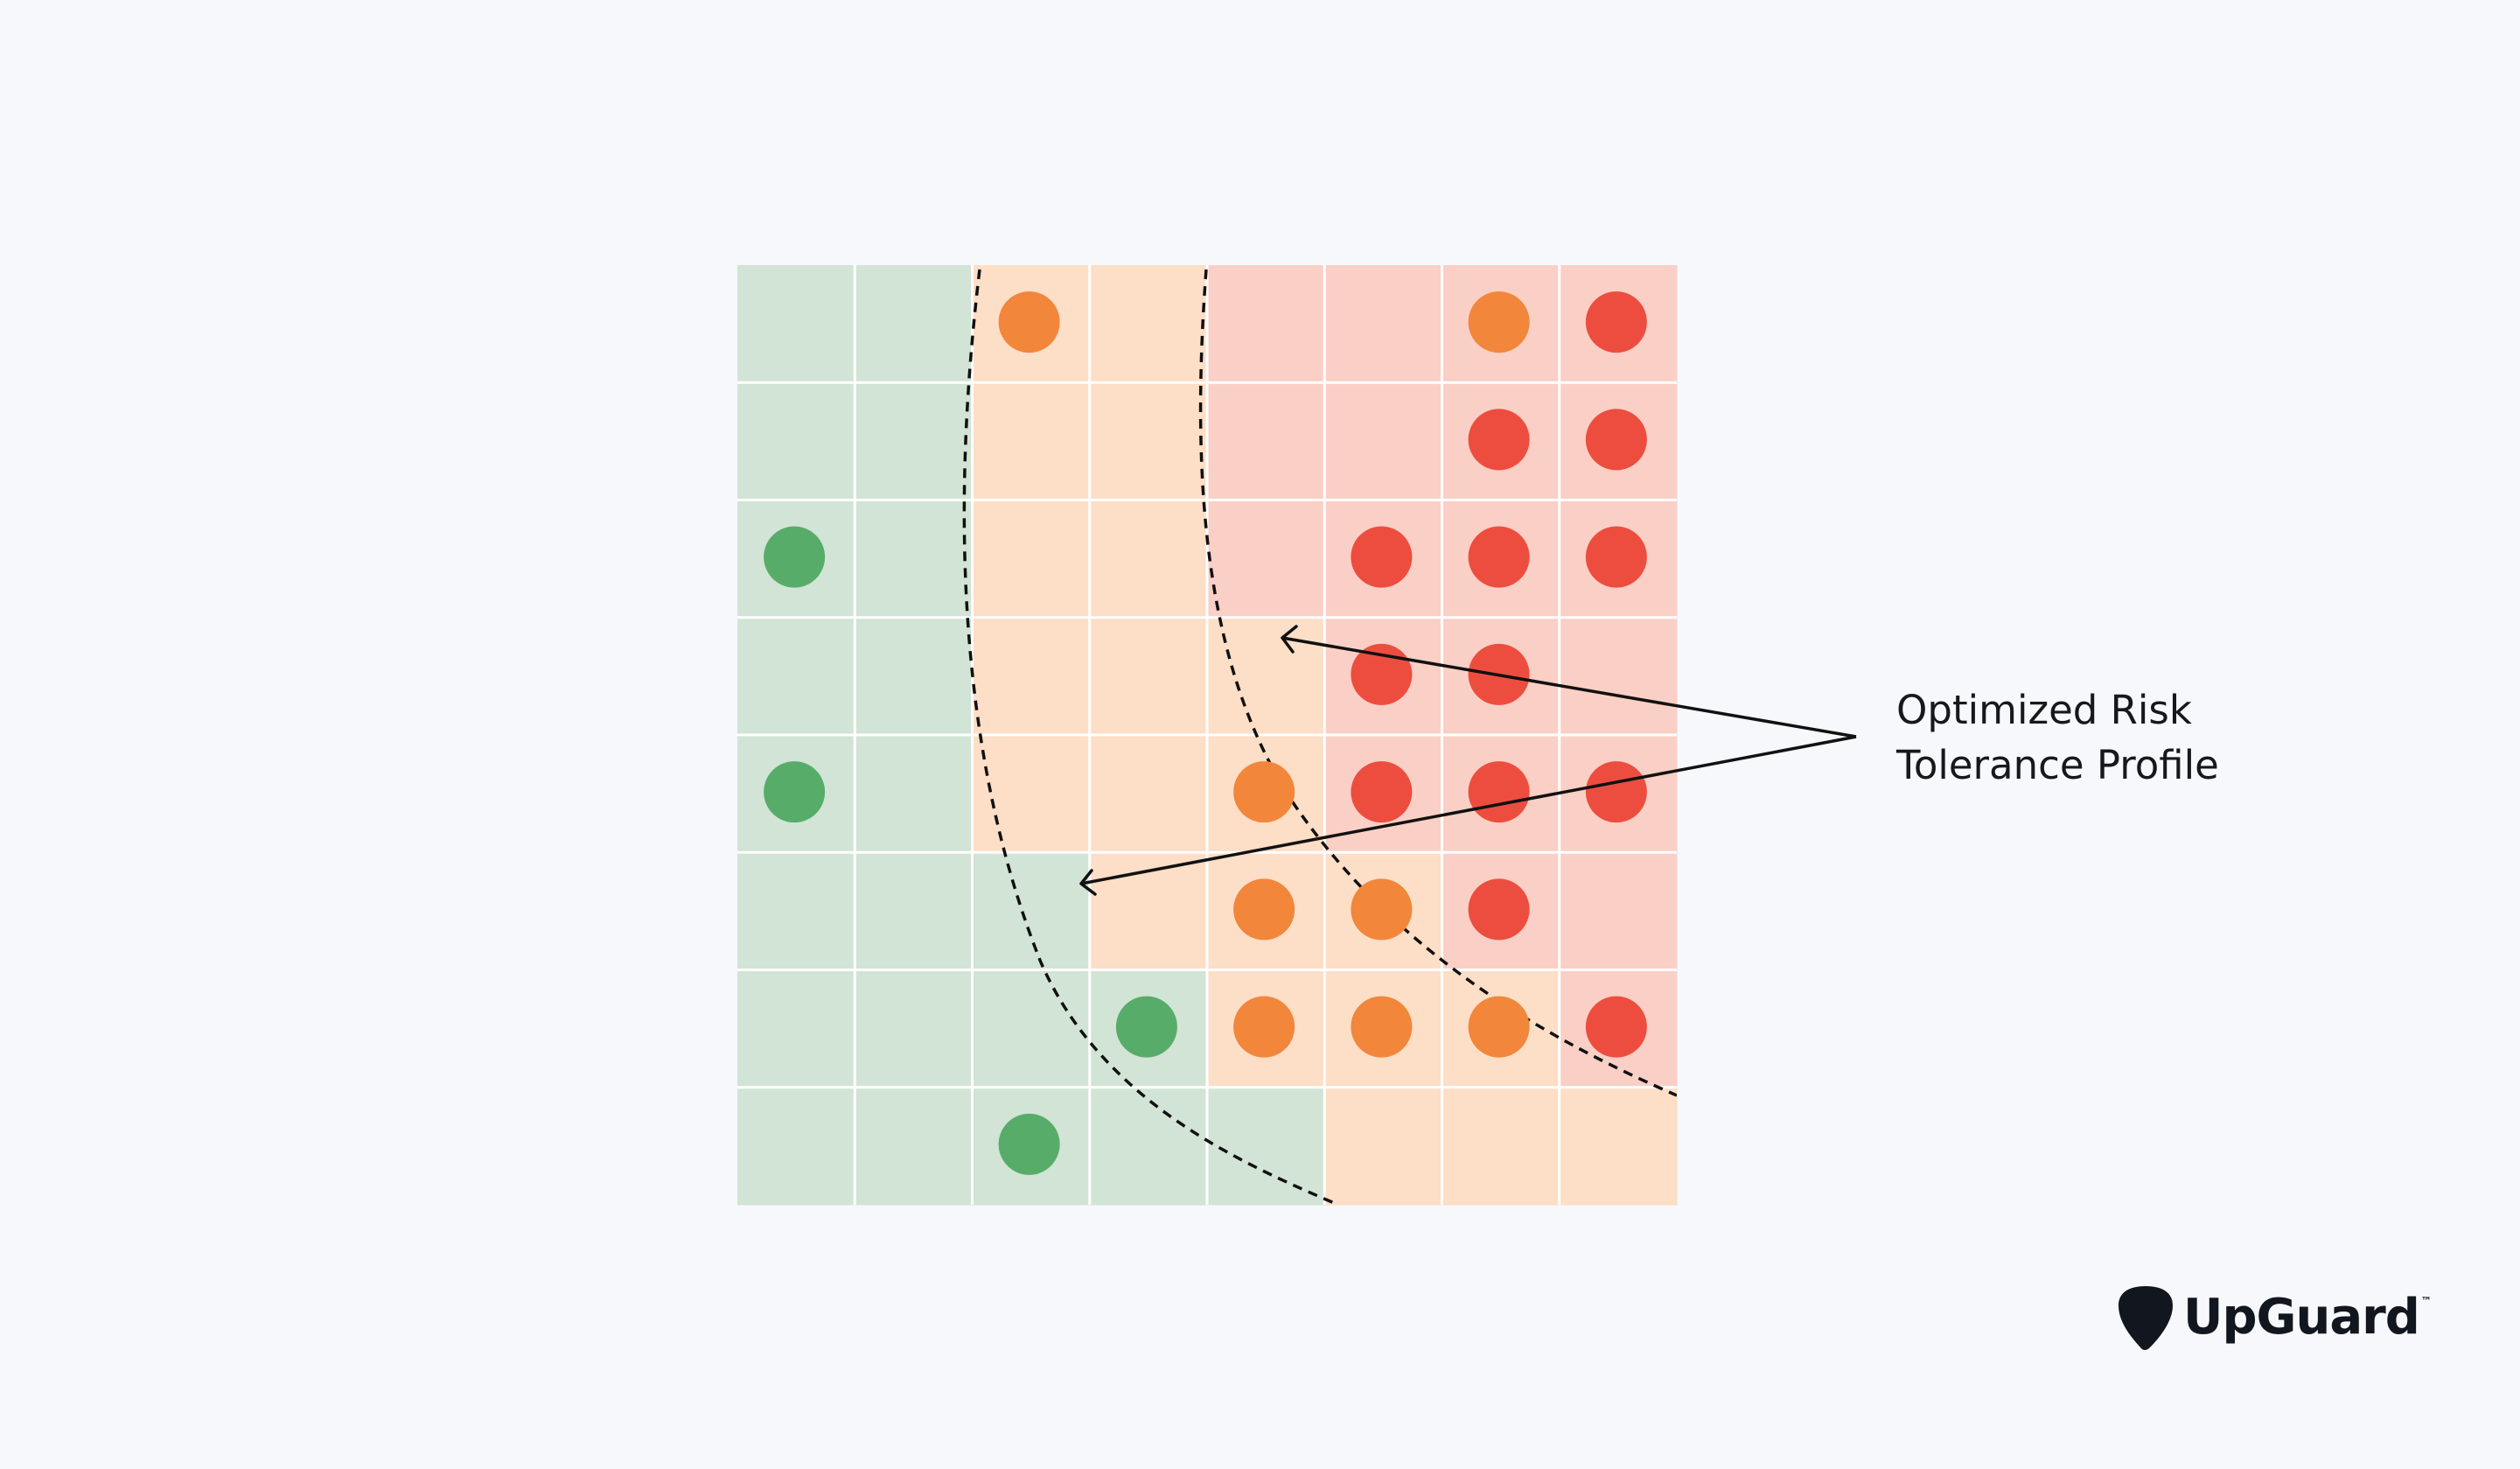 The image size is (2520, 1469). I want to click on annotation-label: Optimized Risk Tolerance Profile, so click(2057, 738).